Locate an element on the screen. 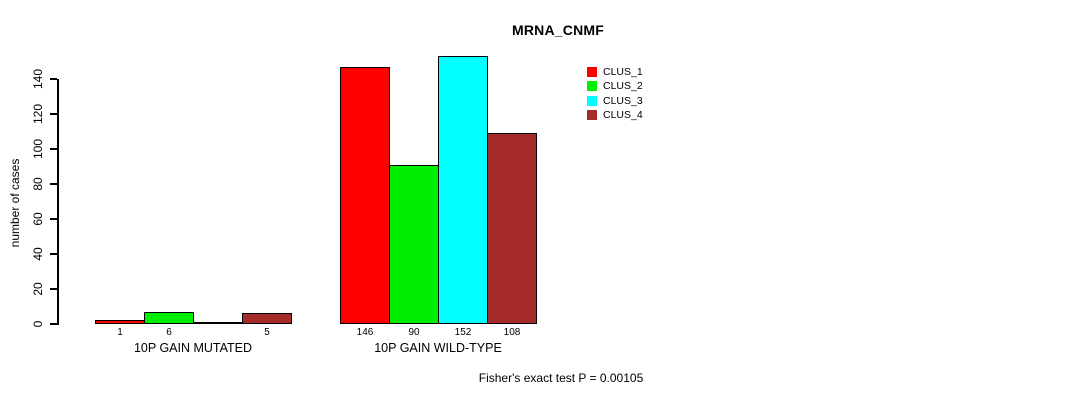 Image resolution: width=1090 pixels, height=400 pixels. bar-count-label: 6 is located at coordinates (169, 332).